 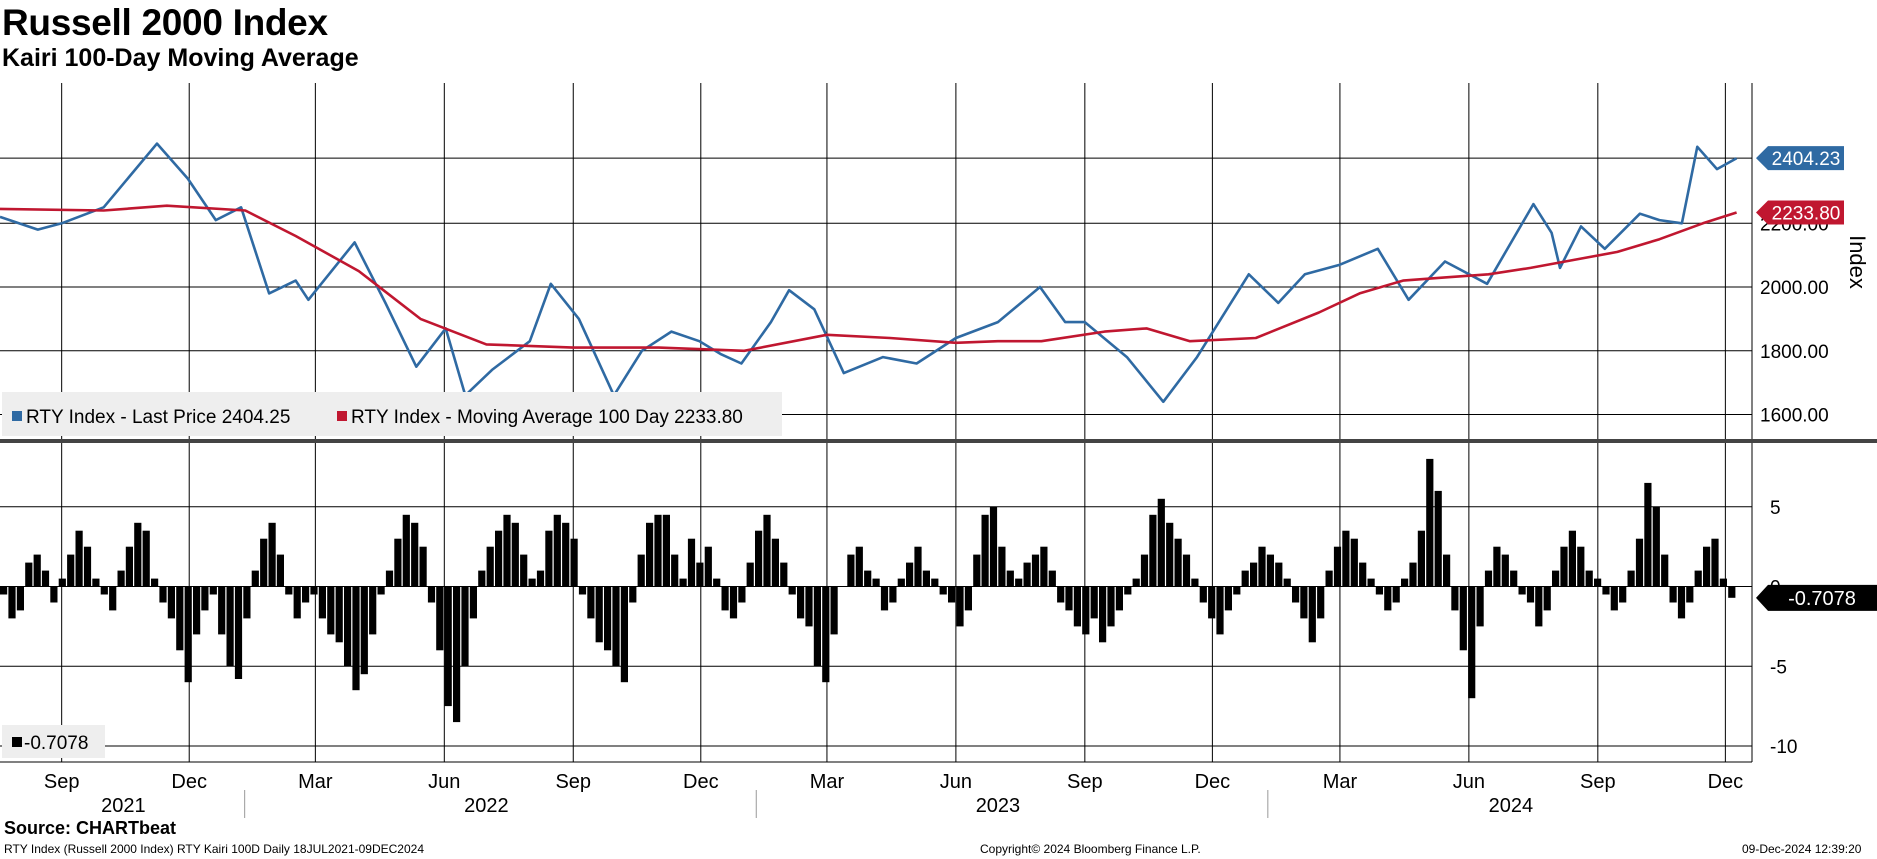 What do you see at coordinates (1794, 352) in the screenshot?
I see `top-y-tick-label: 1800.00` at bounding box center [1794, 352].